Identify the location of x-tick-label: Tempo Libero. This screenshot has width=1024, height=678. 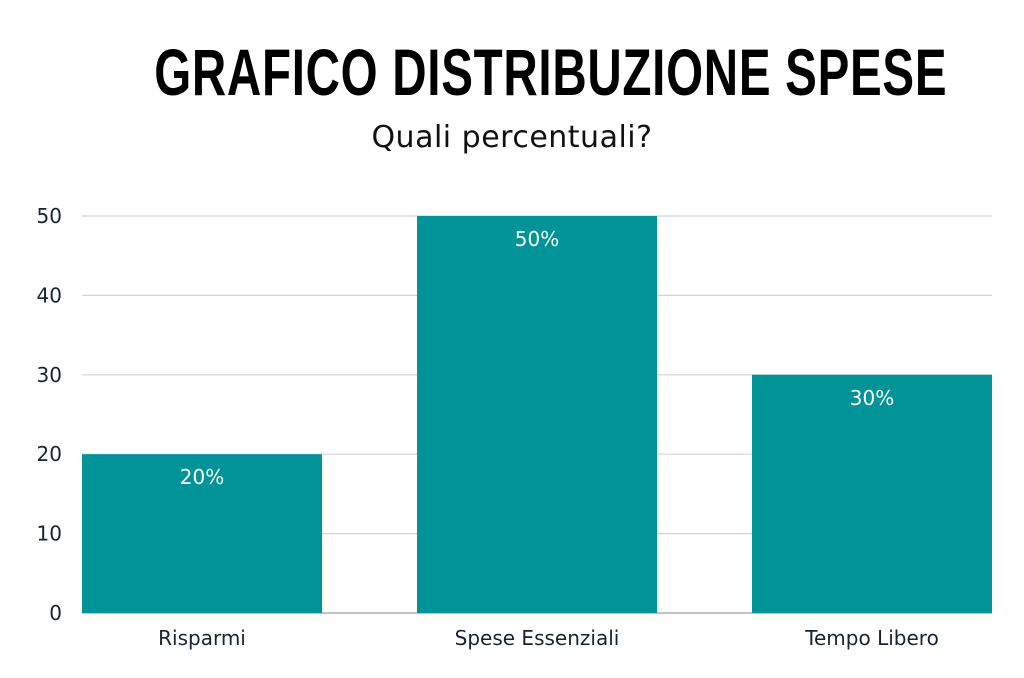
(871, 638).